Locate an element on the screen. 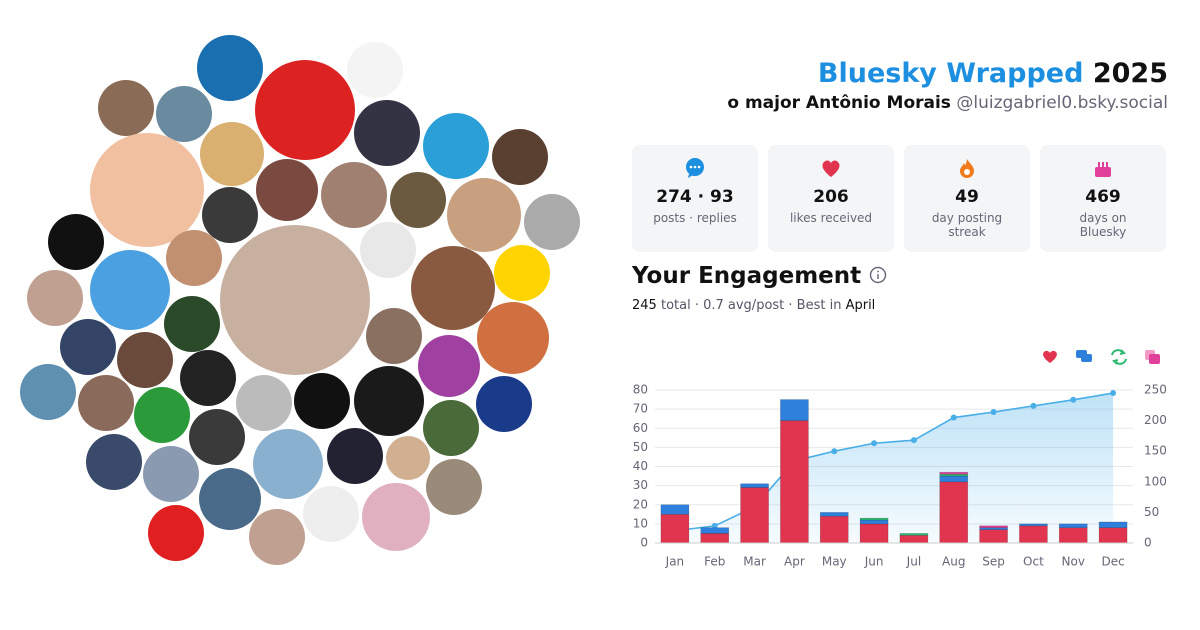  info-icon is located at coordinates (878, 275).